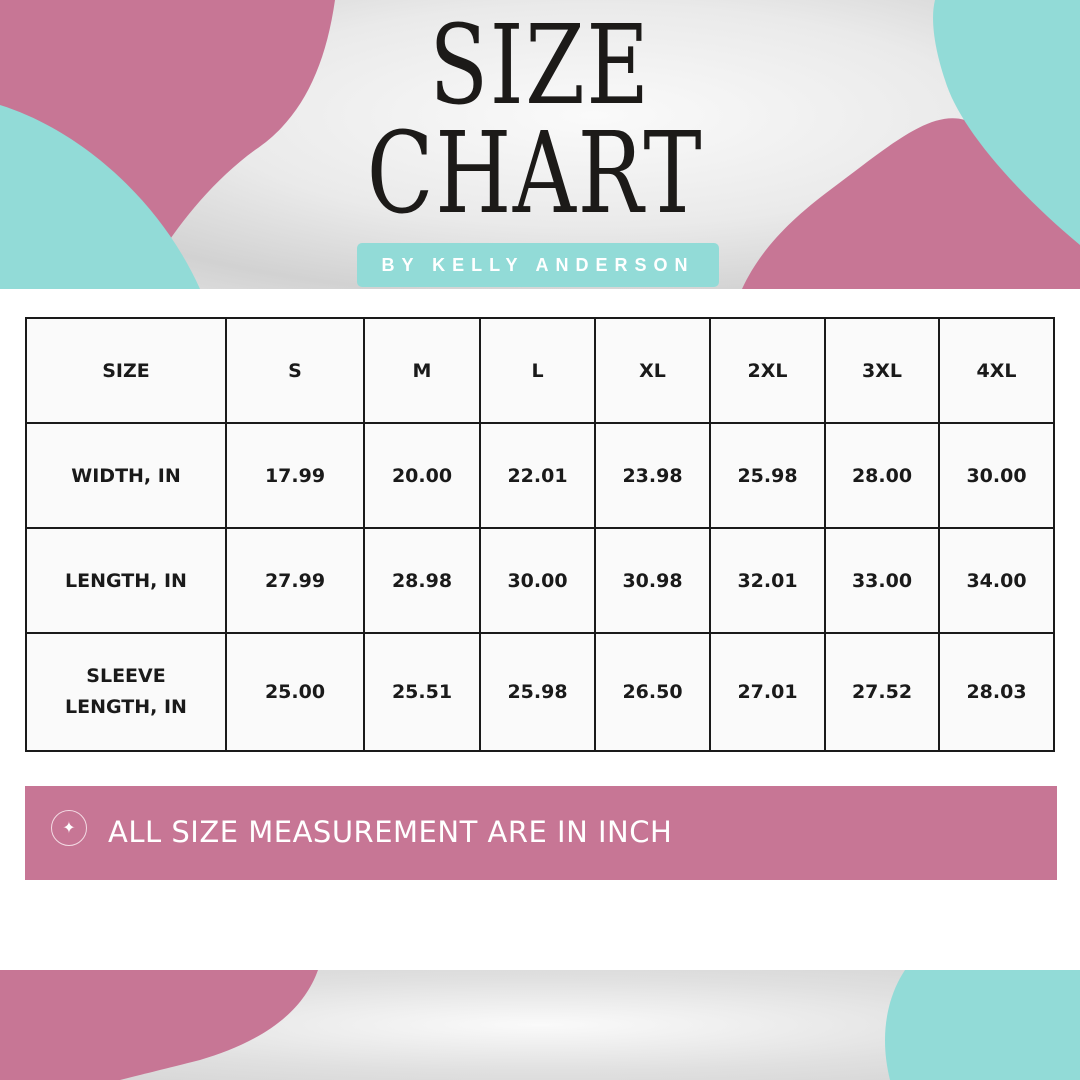  What do you see at coordinates (652, 370) in the screenshot?
I see `column-header: XL` at bounding box center [652, 370].